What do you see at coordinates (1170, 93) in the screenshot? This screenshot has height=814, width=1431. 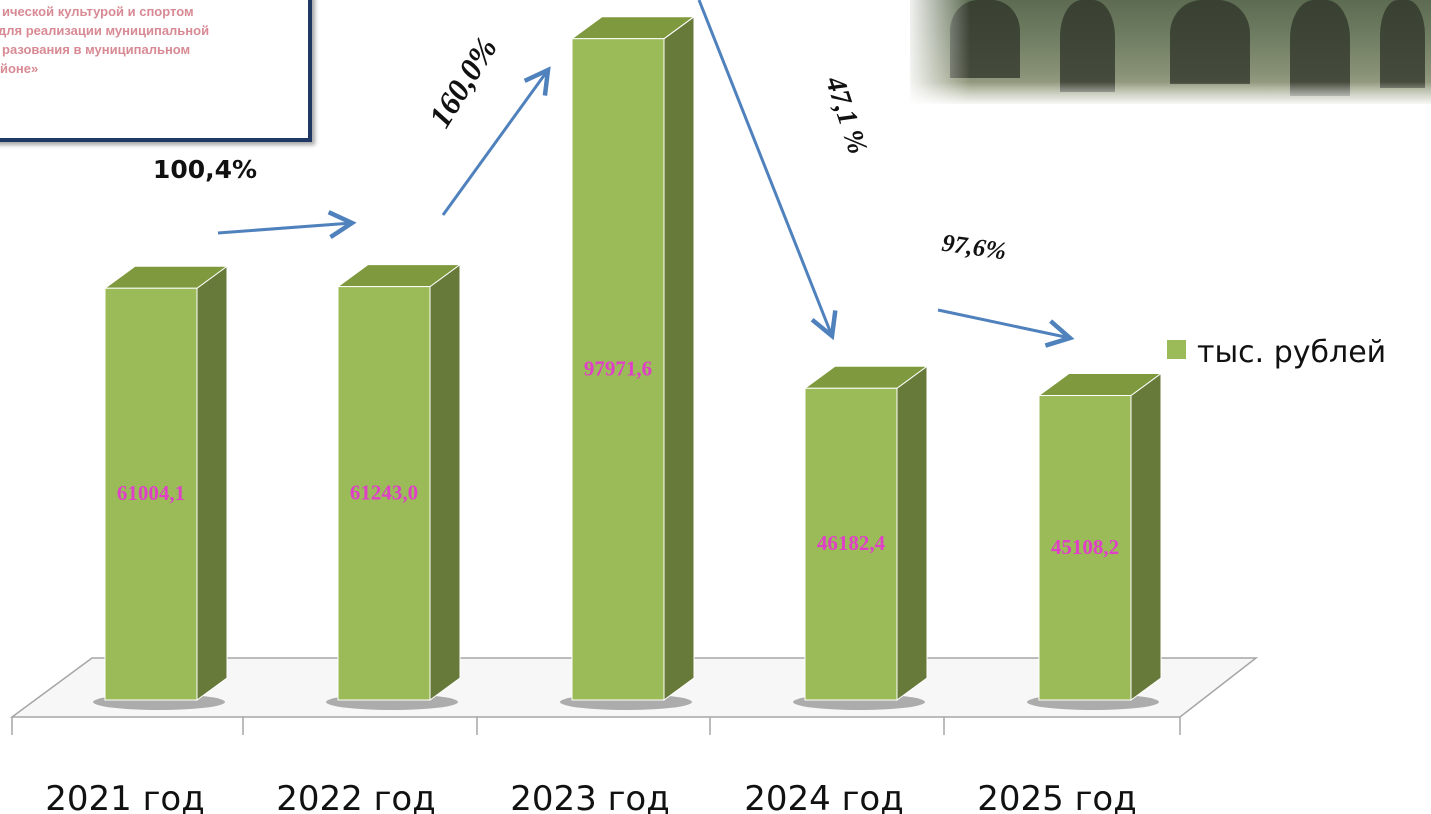 I see `photo-fade` at bounding box center [1170, 93].